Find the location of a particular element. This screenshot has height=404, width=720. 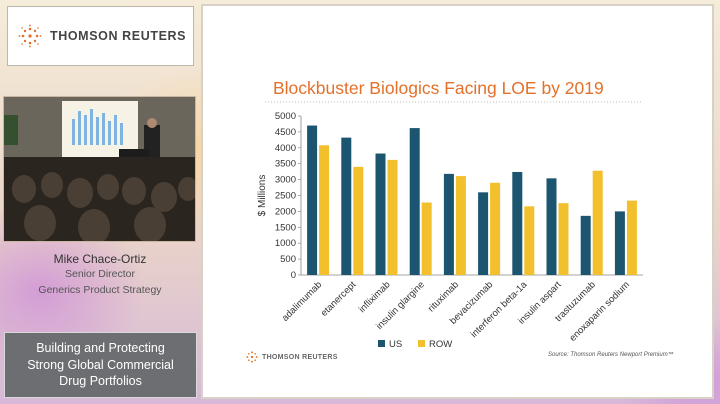

legend-swatch-row is located at coordinates (421, 343).